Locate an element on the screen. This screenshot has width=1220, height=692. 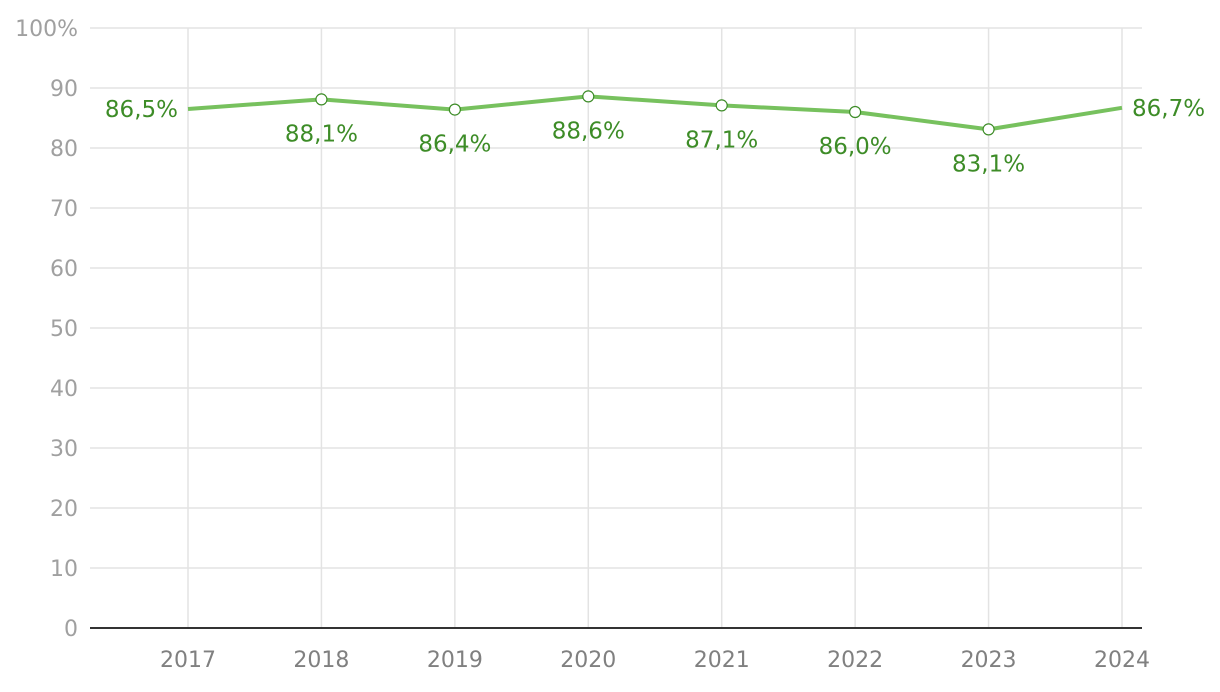
y-tick-label: 80 is located at coordinates (64, 149).